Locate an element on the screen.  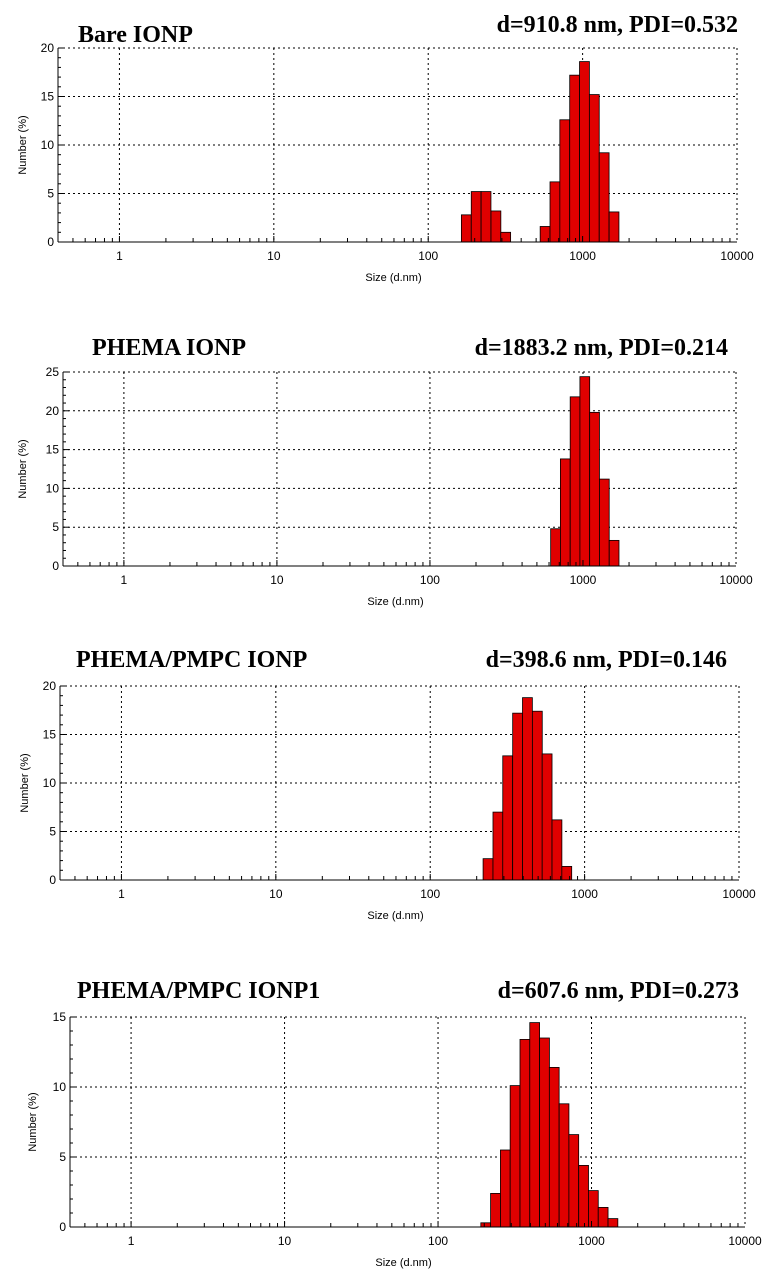
panel-stats: d=607.6 nm, PDI=0.273 is located at coordinates (618, 991).